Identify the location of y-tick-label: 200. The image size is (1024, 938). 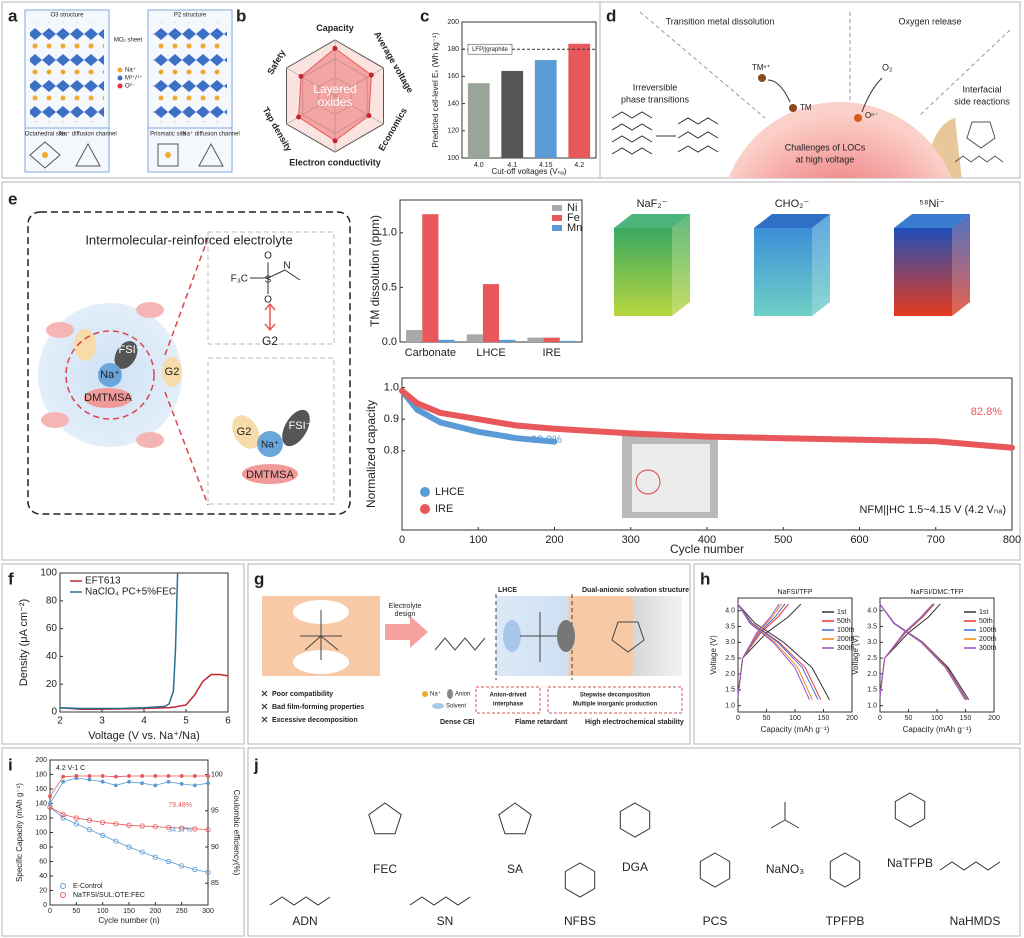
(41, 760).